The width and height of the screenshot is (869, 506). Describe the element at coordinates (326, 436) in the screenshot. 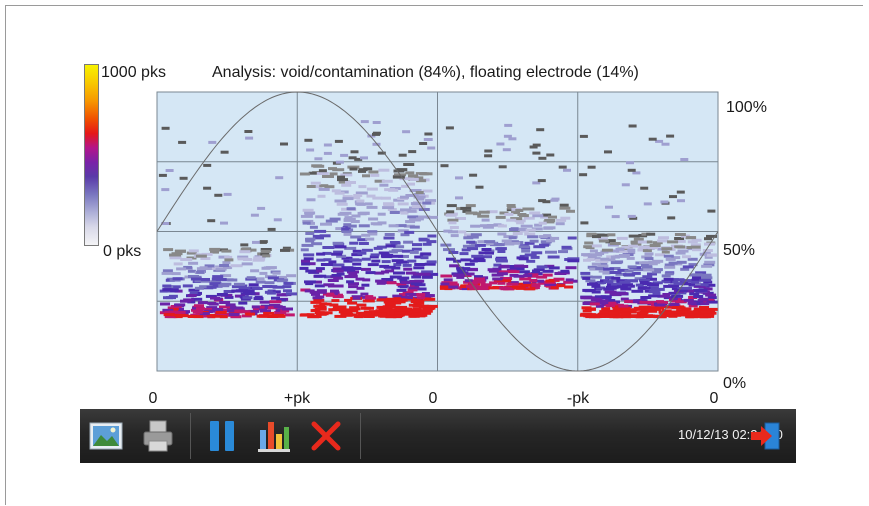

I see `close-button` at that location.